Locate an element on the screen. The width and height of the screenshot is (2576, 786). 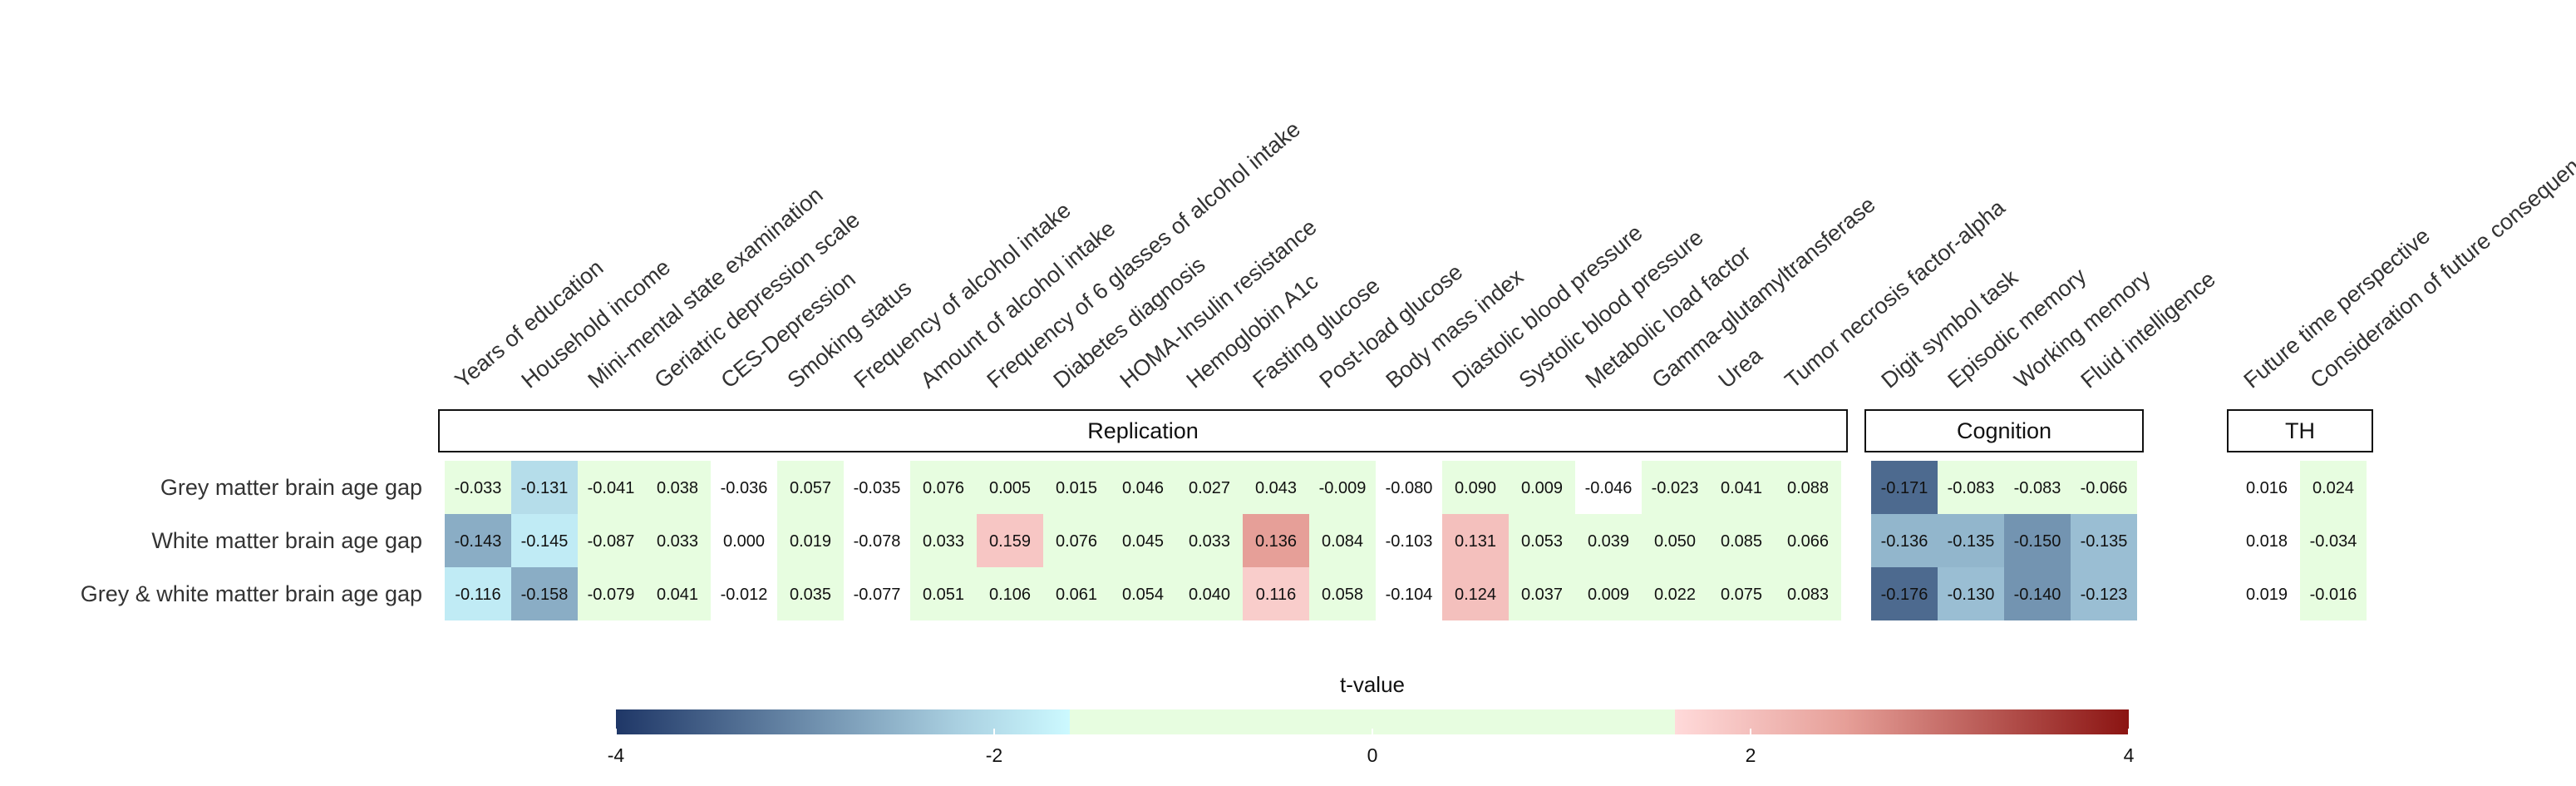
cell-value-label: -0.035 is located at coordinates (877, 488).